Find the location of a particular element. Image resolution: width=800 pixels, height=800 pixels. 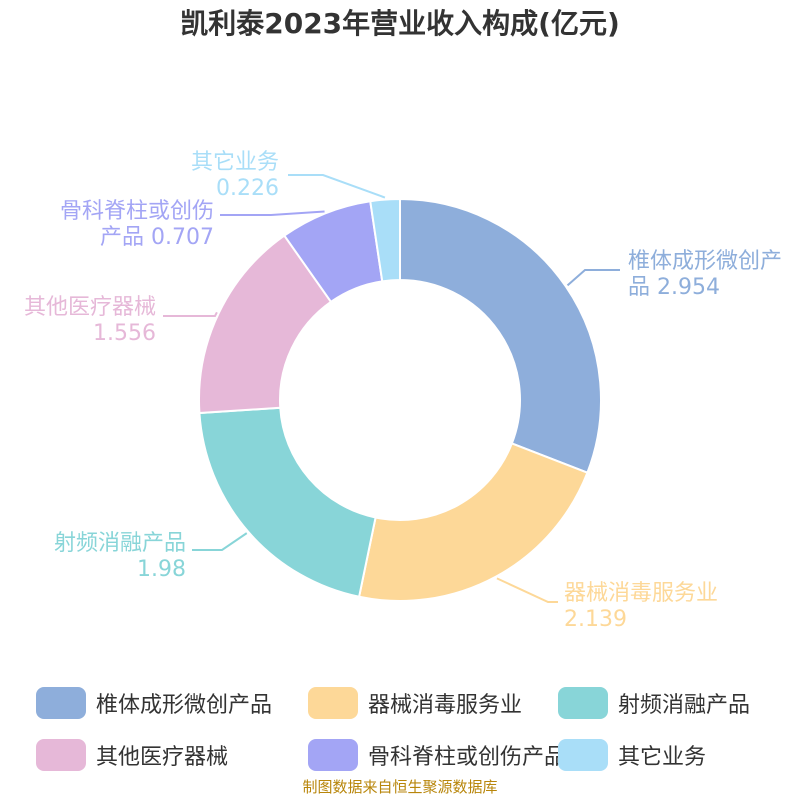

slice-label: 品 2.954 is located at coordinates (674, 287).